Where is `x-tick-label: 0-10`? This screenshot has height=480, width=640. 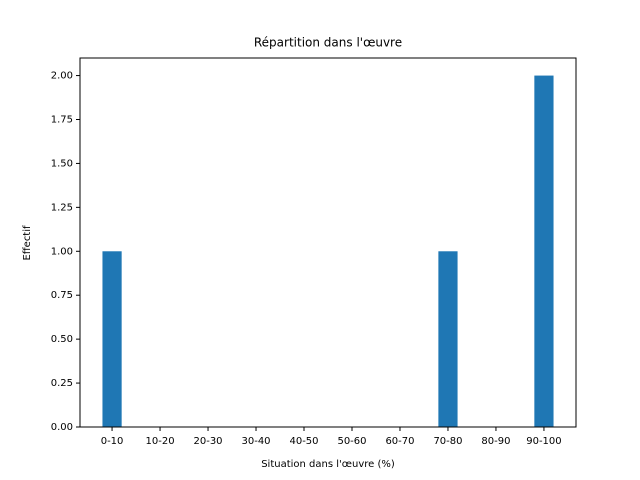
x-tick-label: 0-10 is located at coordinates (112, 441).